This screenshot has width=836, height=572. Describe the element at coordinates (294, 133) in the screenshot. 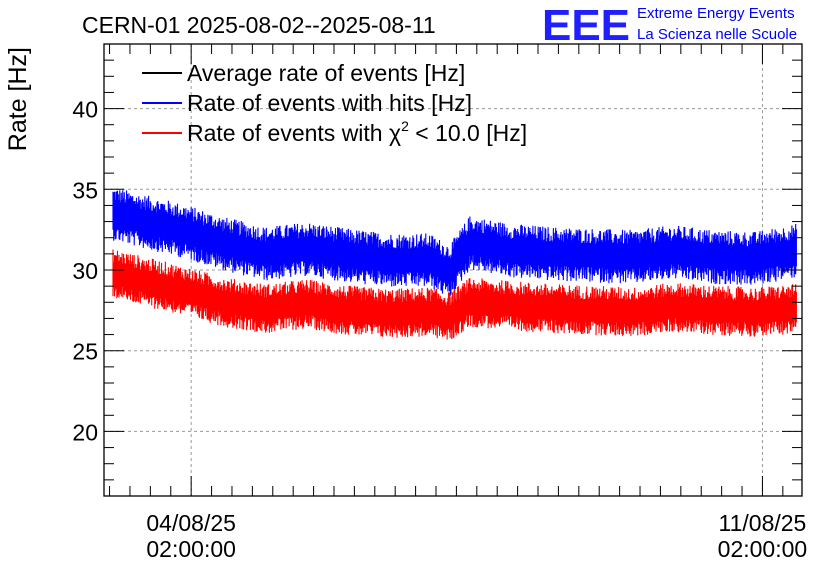

I see `legend-label-chi2-main: Rate of events with χ` at that location.